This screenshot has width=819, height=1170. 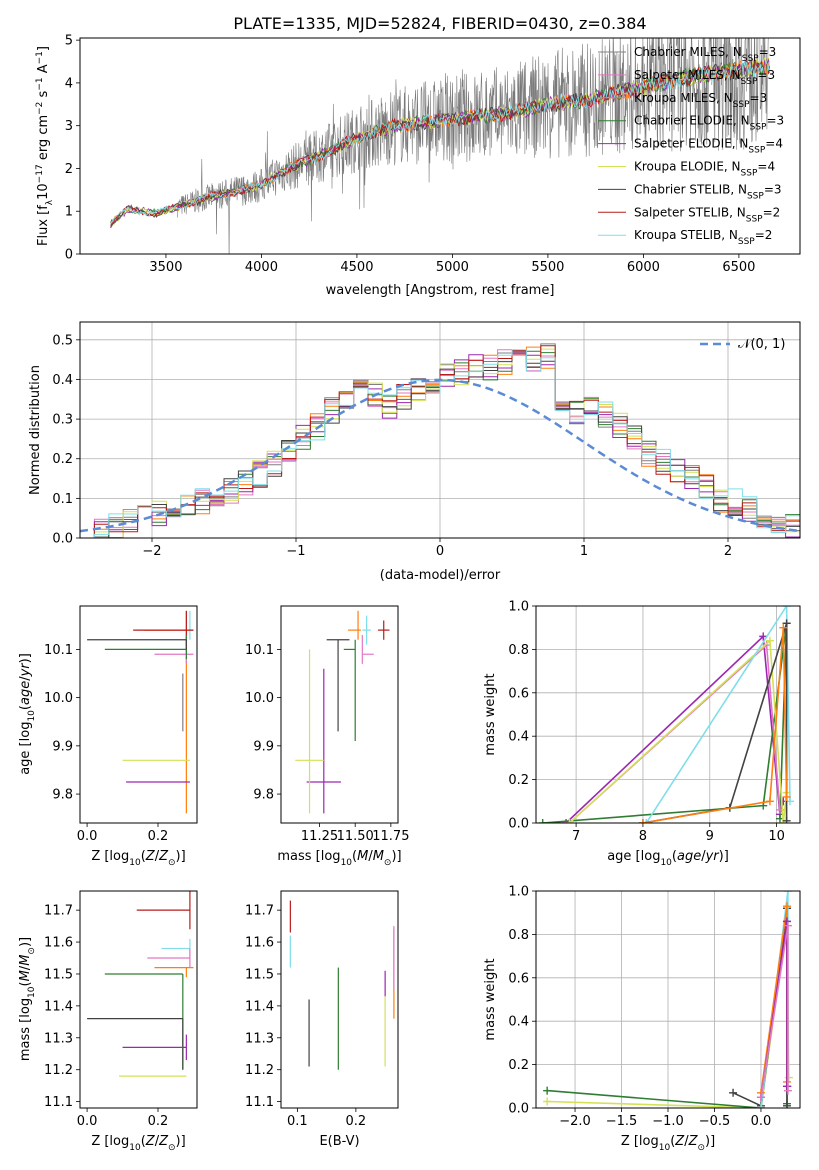 What do you see at coordinates (700, 100) in the screenshot?
I see `legend-label: Kroupa MILES, NSSP=3` at bounding box center [700, 100].